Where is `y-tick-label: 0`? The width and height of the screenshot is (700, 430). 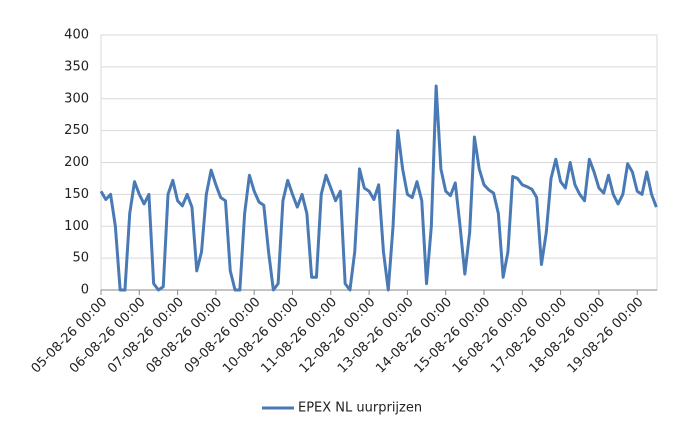
y-tick-label: 0 is located at coordinates (85, 290).